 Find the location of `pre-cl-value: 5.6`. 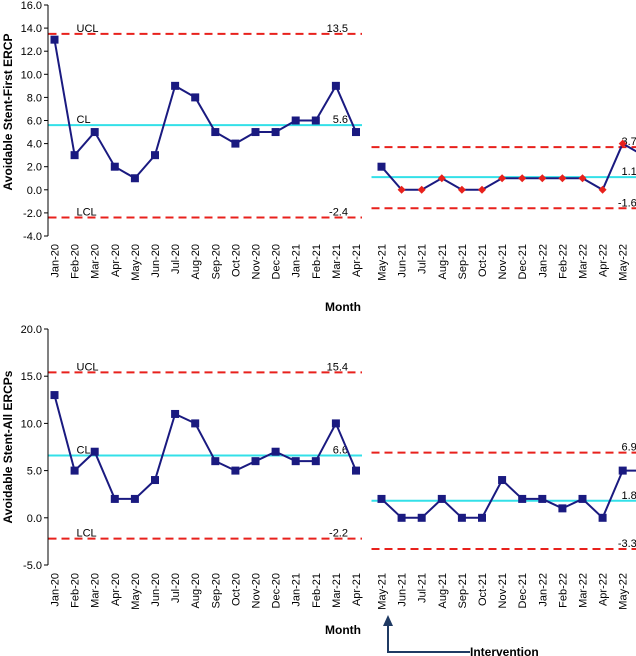

pre-cl-value: 5.6 is located at coordinates (340, 120).